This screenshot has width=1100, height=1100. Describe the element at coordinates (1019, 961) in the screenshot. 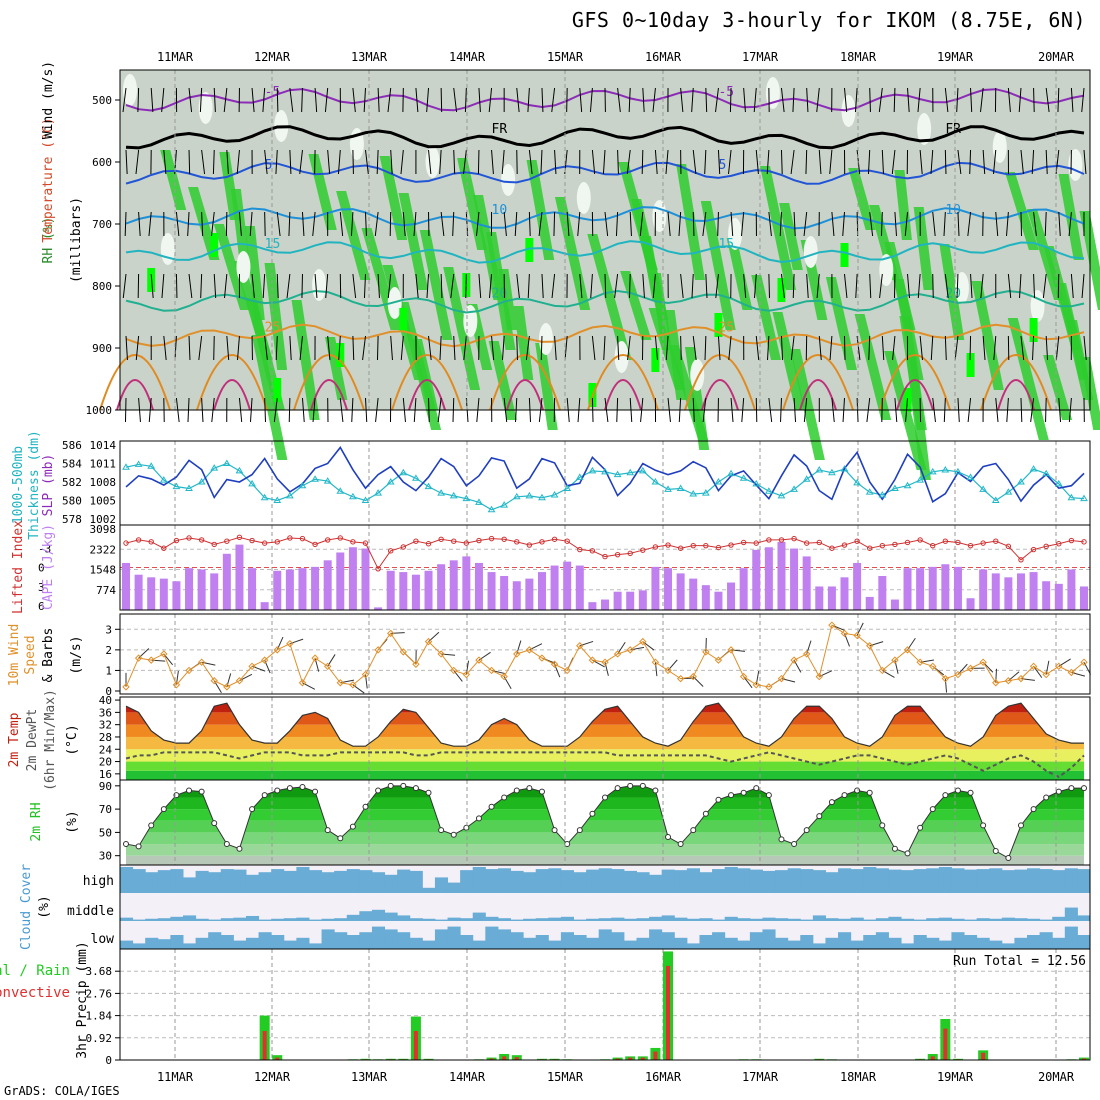

I see `run-total: Run Total = 12.56` at that location.